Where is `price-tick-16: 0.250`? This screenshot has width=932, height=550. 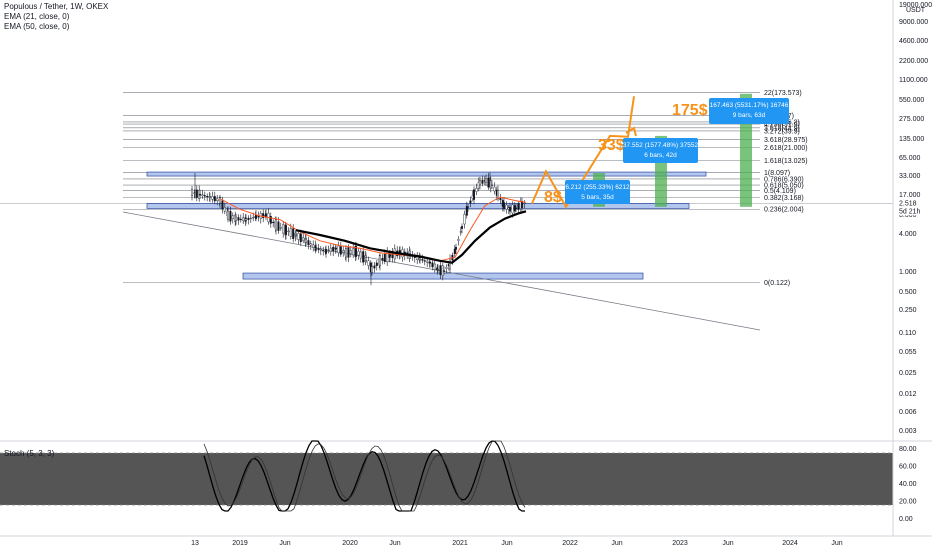 price-tick-16: 0.250 is located at coordinates (908, 310).